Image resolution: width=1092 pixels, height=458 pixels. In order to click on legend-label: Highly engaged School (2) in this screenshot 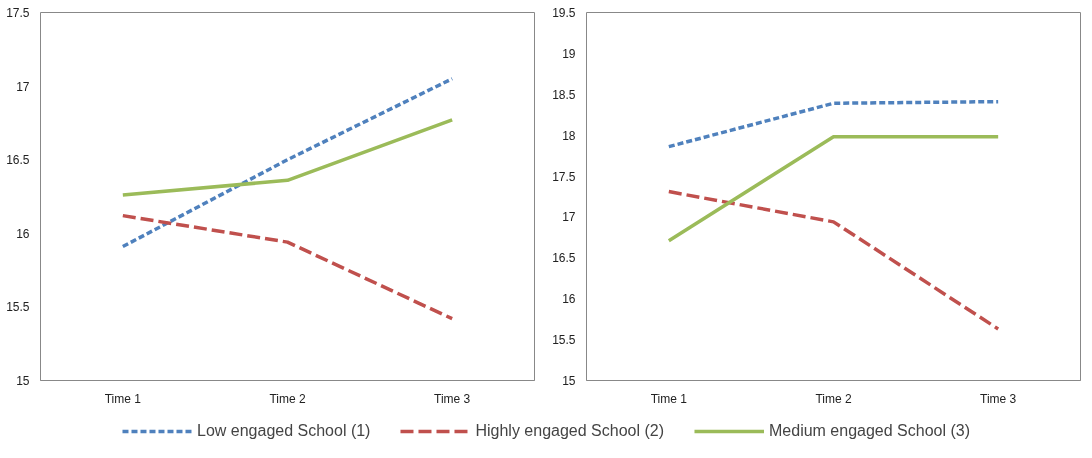, I will do `click(569, 431)`.